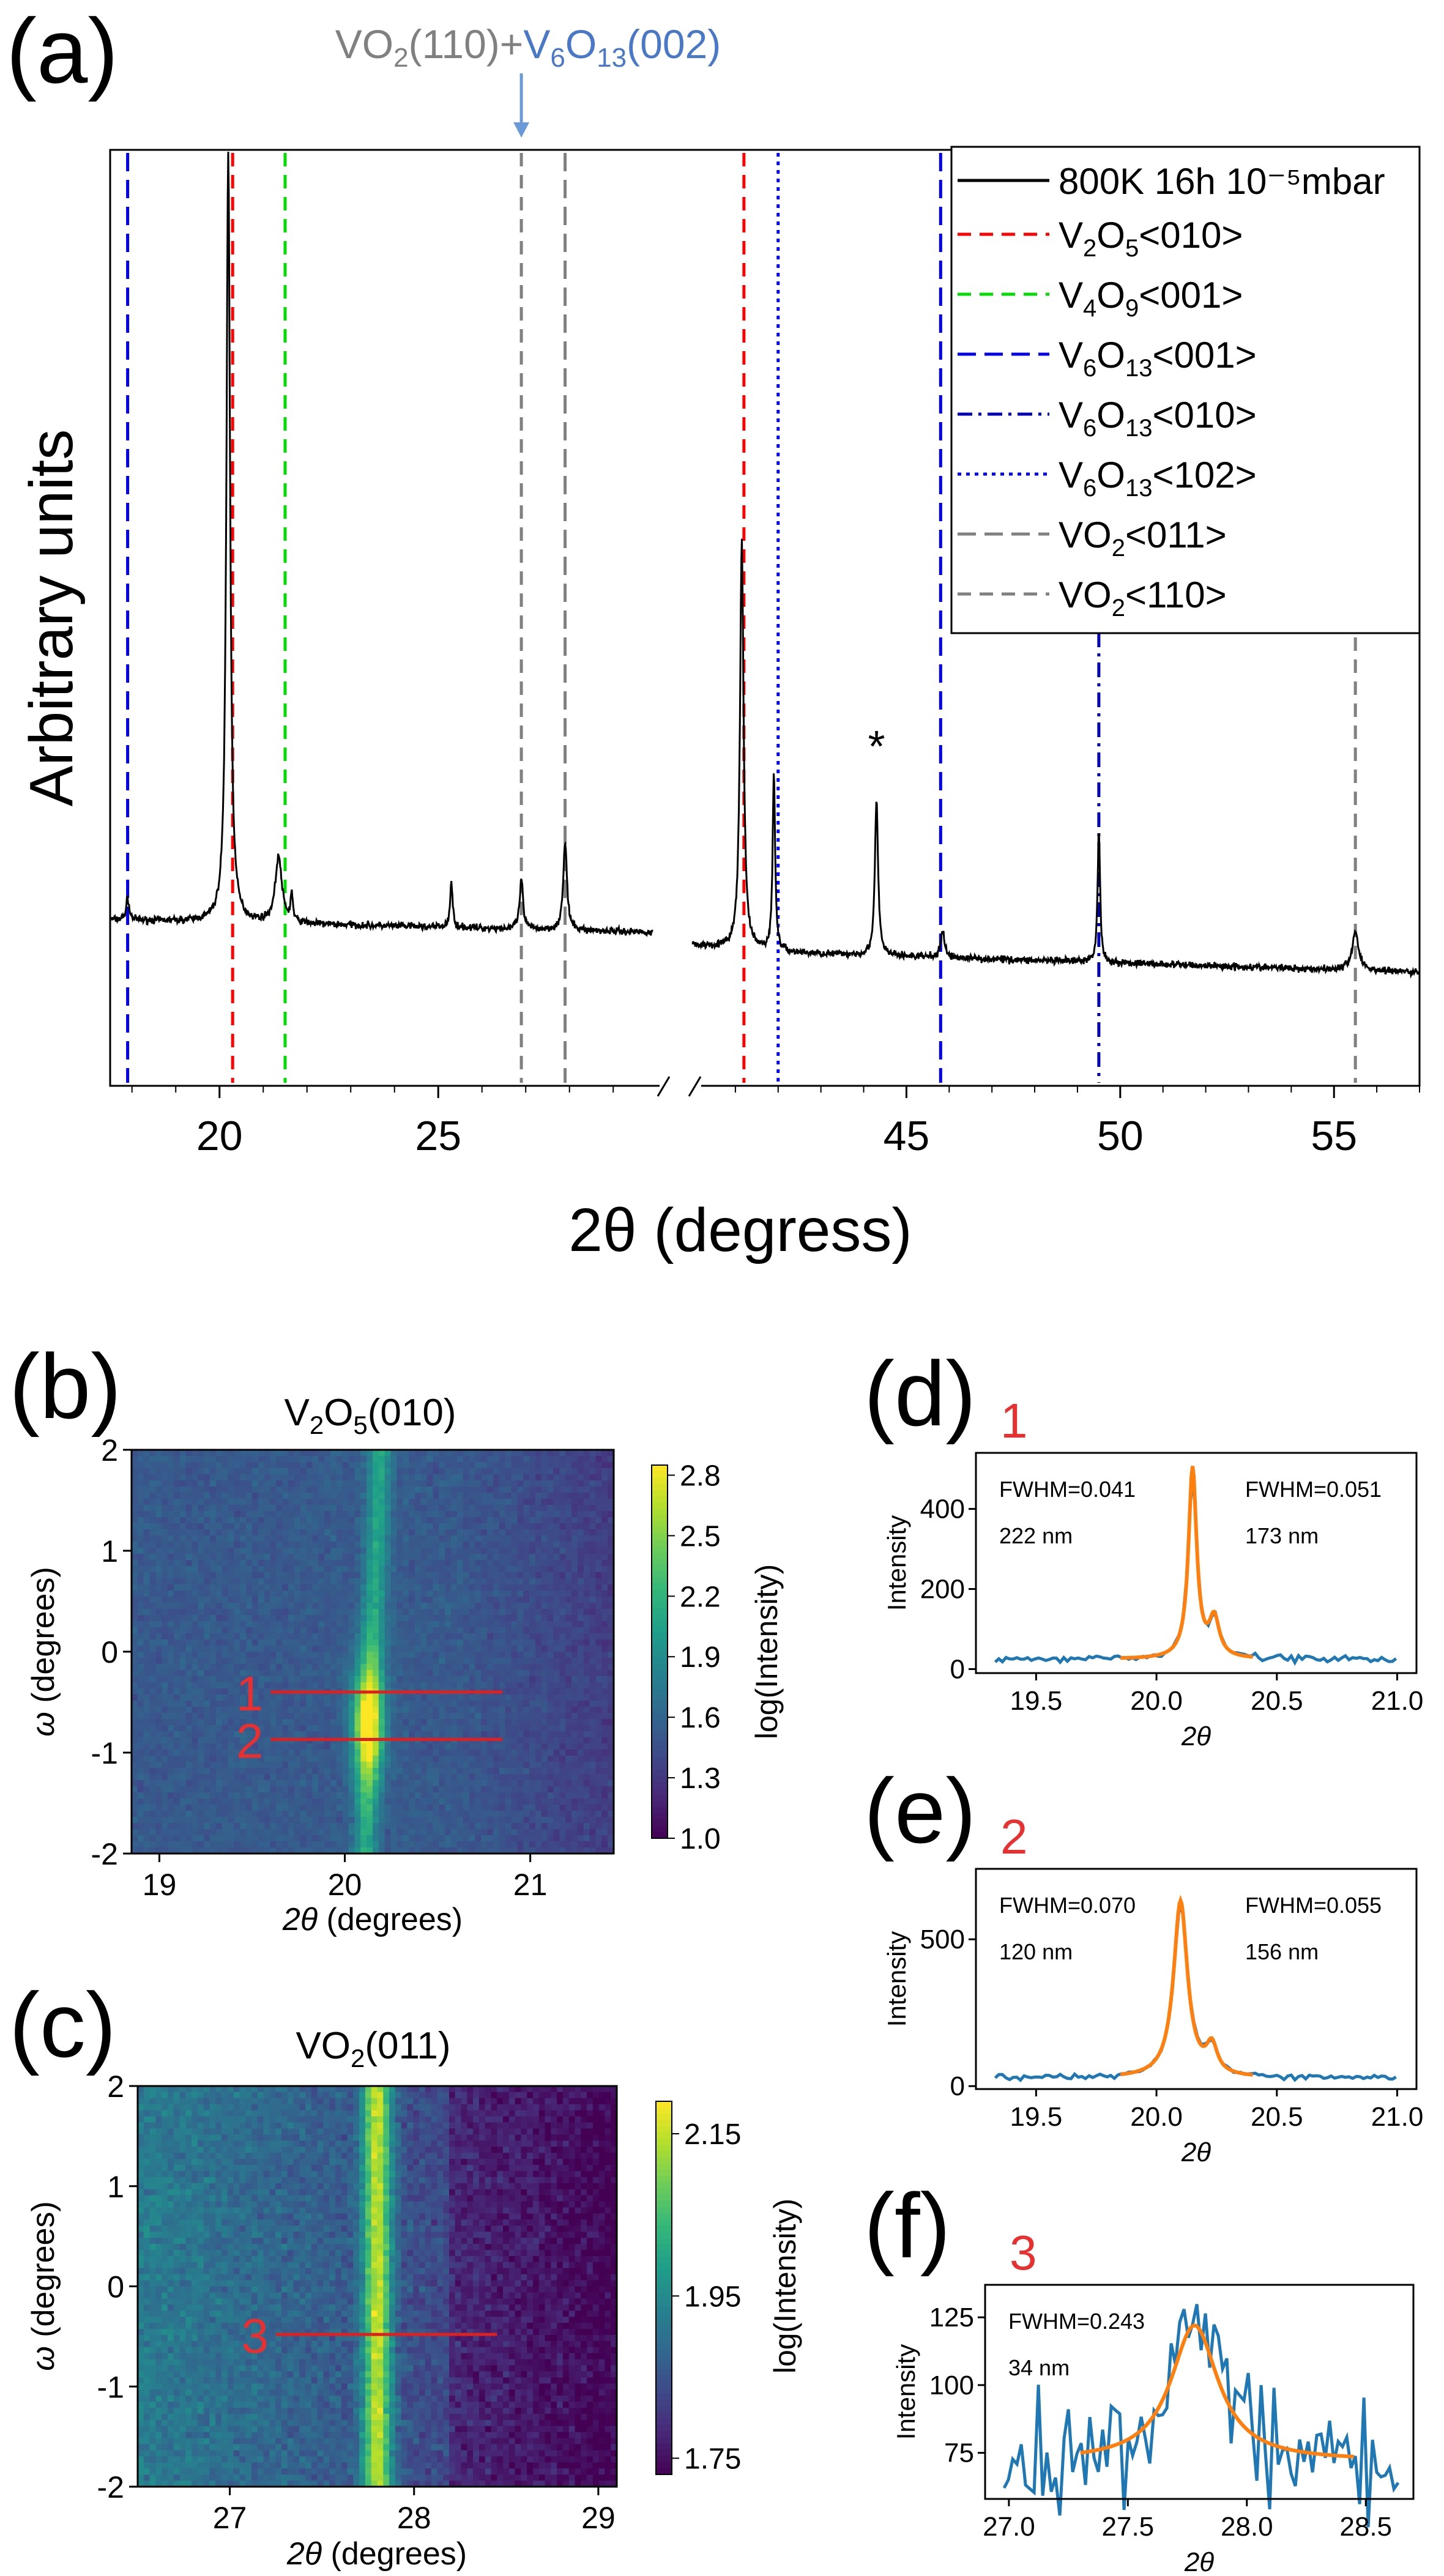 The width and height of the screenshot is (1444, 2576). I want to click on subscript: 6, so click(1089, 428).